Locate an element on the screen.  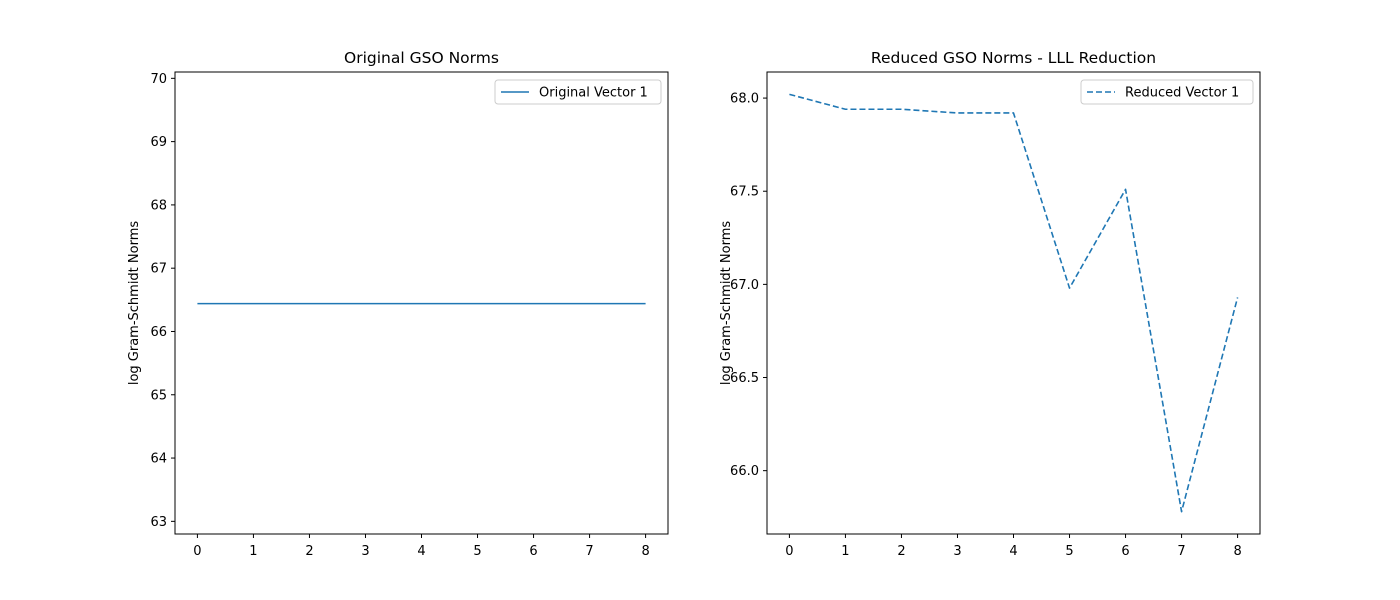
y-tick-label: 66.5 is located at coordinates (744, 378).